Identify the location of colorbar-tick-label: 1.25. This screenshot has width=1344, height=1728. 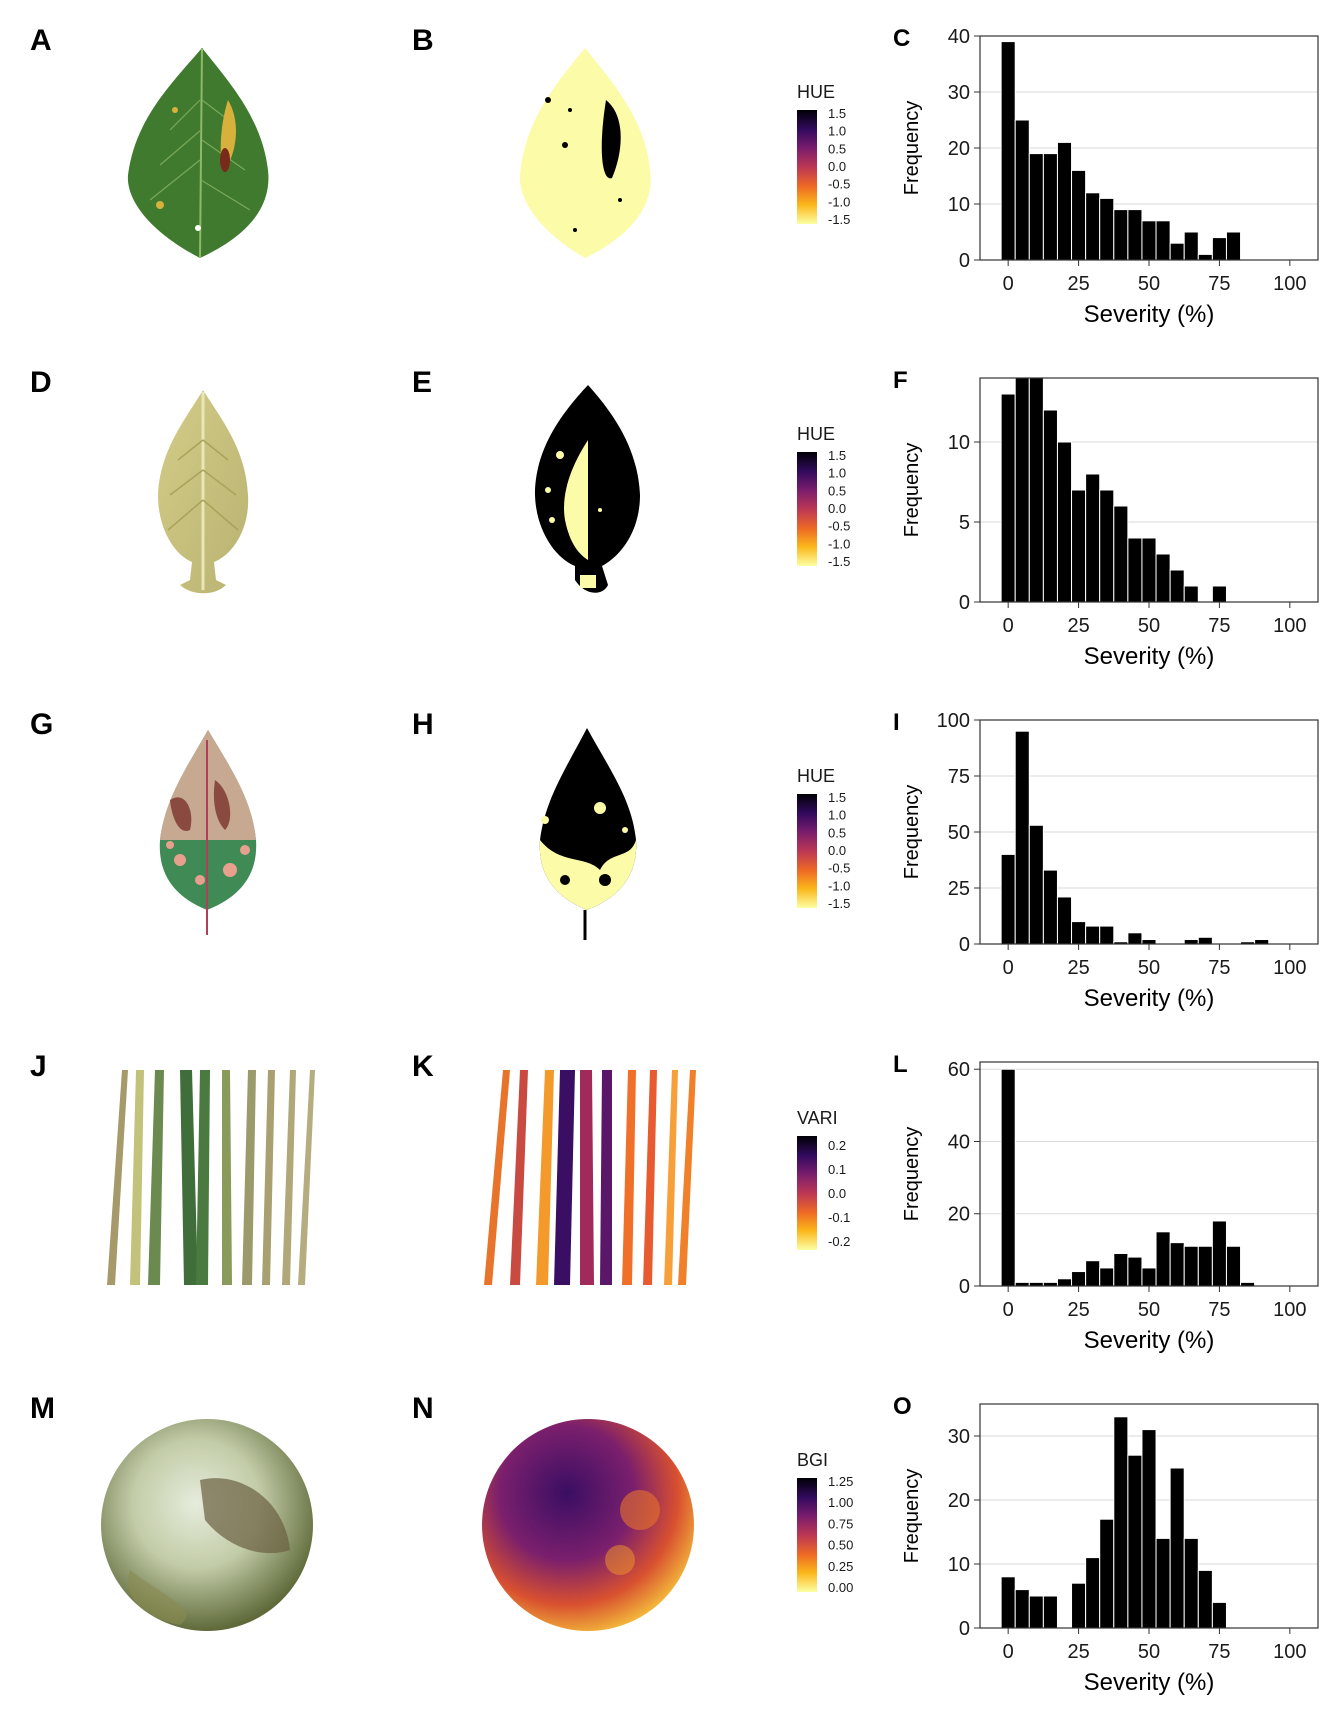
(840, 1481).